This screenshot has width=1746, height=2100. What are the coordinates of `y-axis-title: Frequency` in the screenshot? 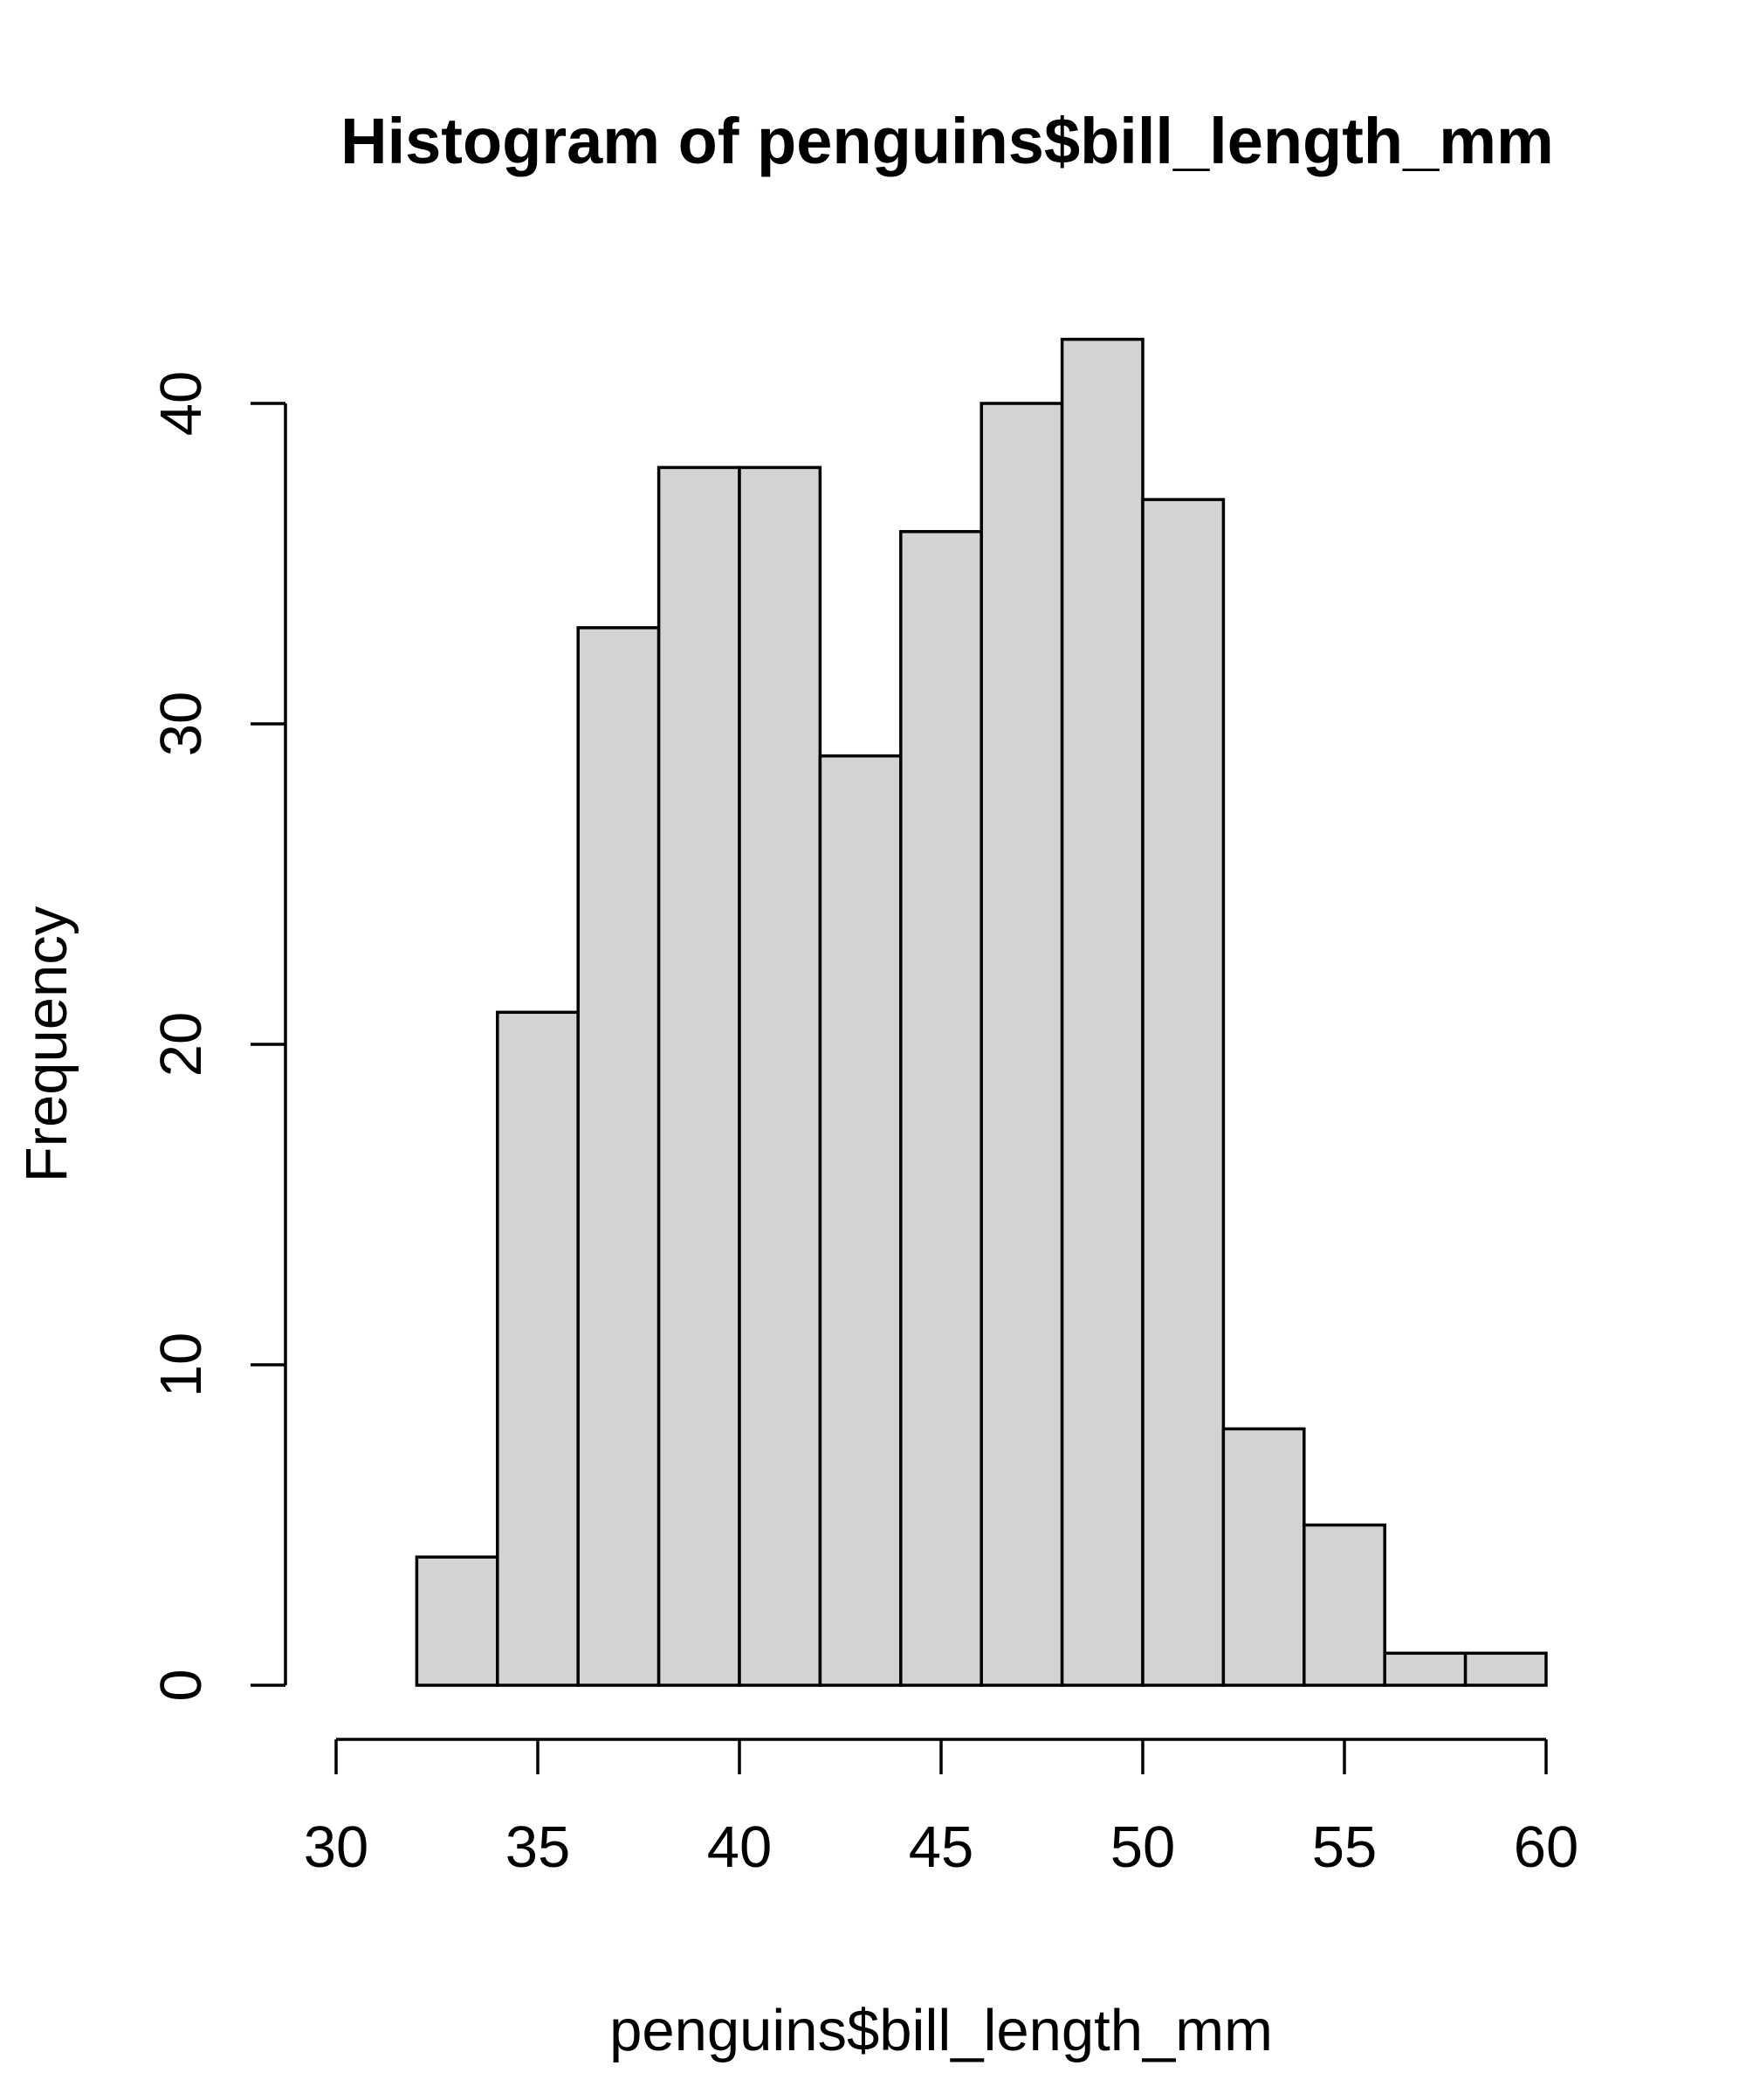 It's located at (46, 1043).